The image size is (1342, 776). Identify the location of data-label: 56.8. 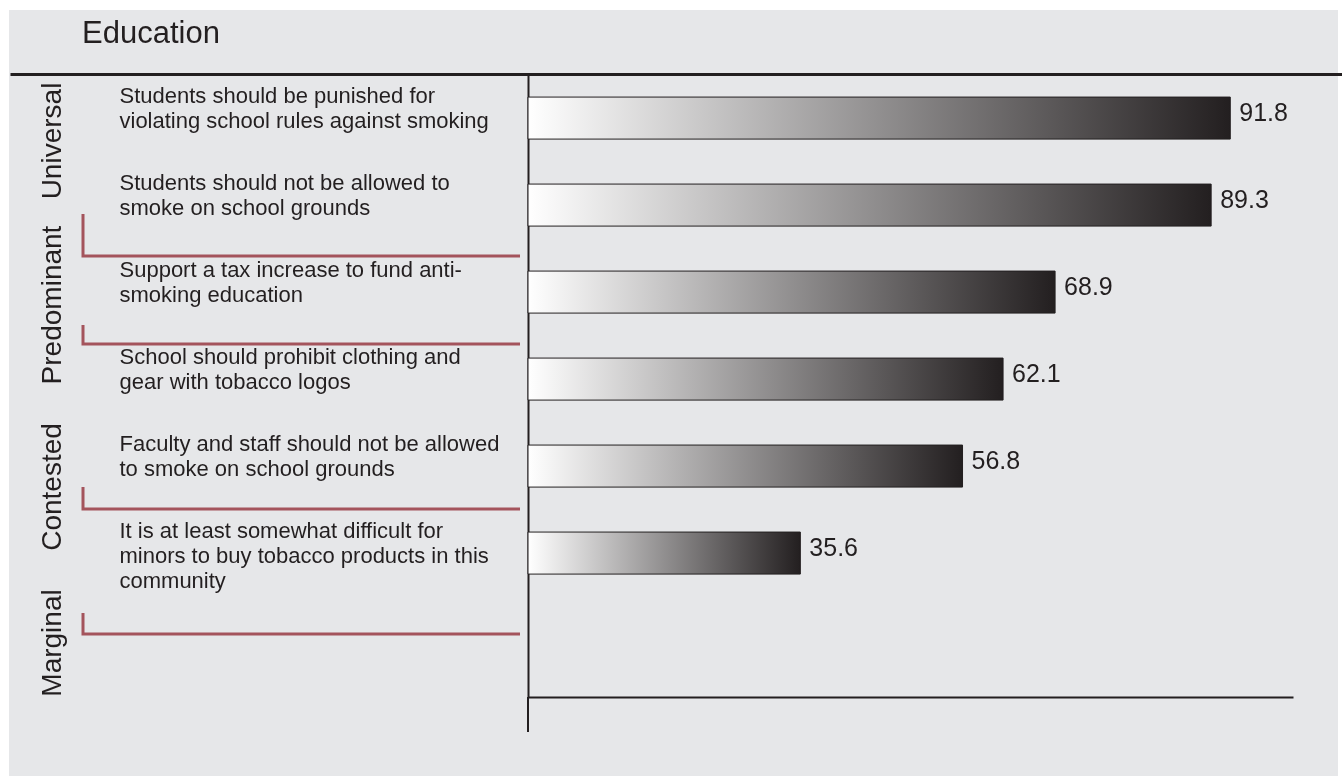
(996, 460).